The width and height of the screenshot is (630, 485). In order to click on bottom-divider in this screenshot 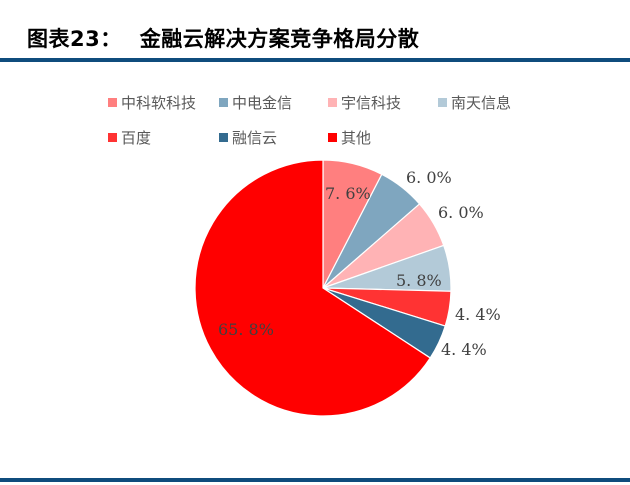, I will do `click(315, 480)`.